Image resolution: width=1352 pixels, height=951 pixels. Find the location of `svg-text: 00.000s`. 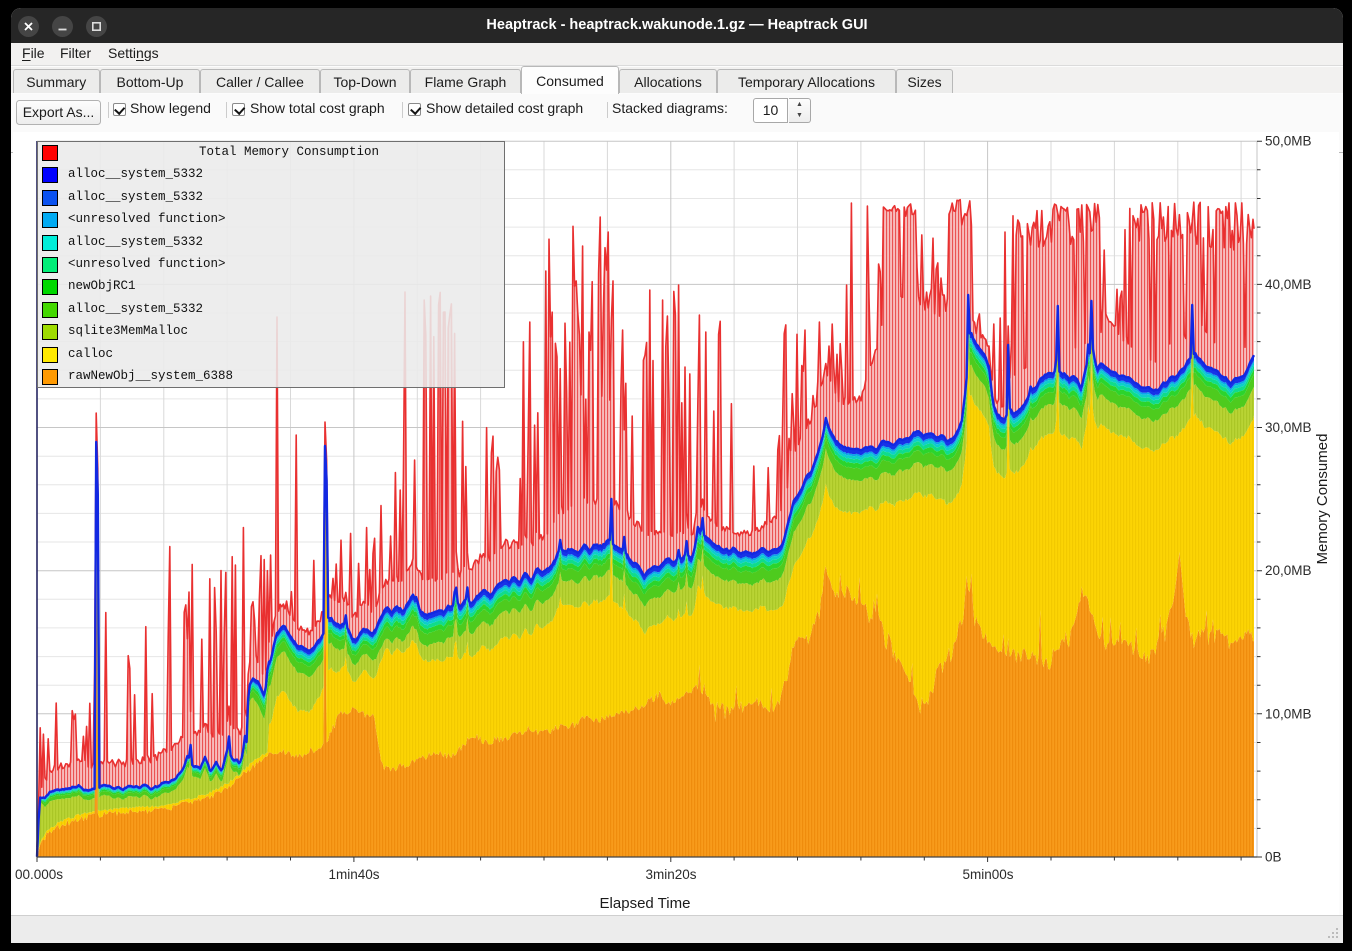

svg-text: 00.000s is located at coordinates (39, 874).